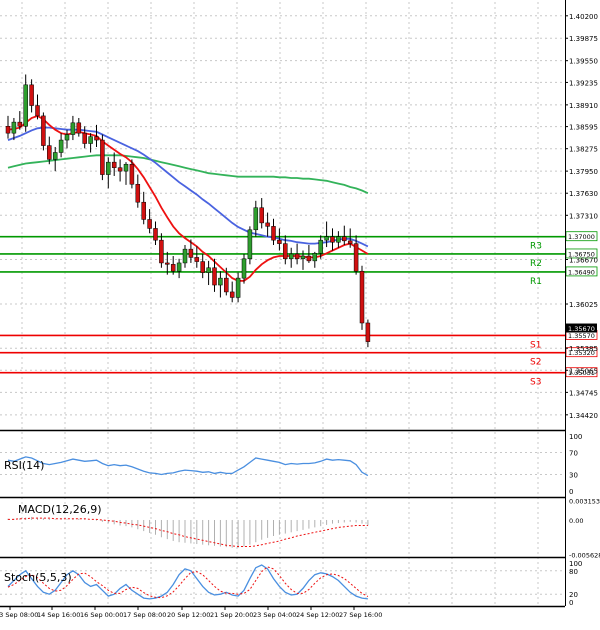 Image resolution: width=600 pixels, height=630 pixels. What do you see at coordinates (360, 615) in the screenshot?
I see `x-tick-label: 27 Sep 16:00` at bounding box center [360, 615].